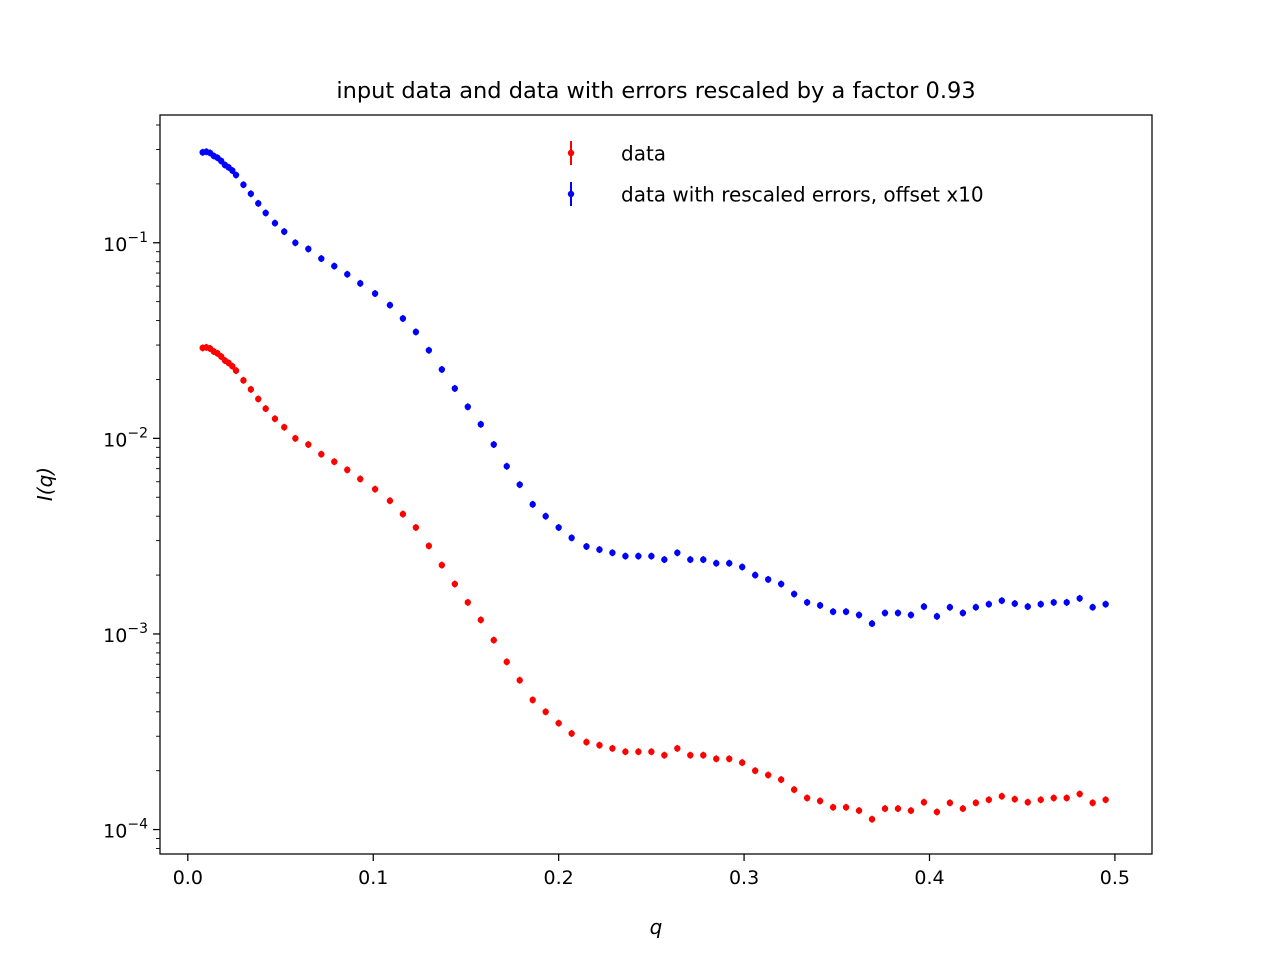 Image resolution: width=1280 pixels, height=960 pixels. What do you see at coordinates (125, 438) in the screenshot?
I see `y-tick-label: 10⁻²` at bounding box center [125, 438].